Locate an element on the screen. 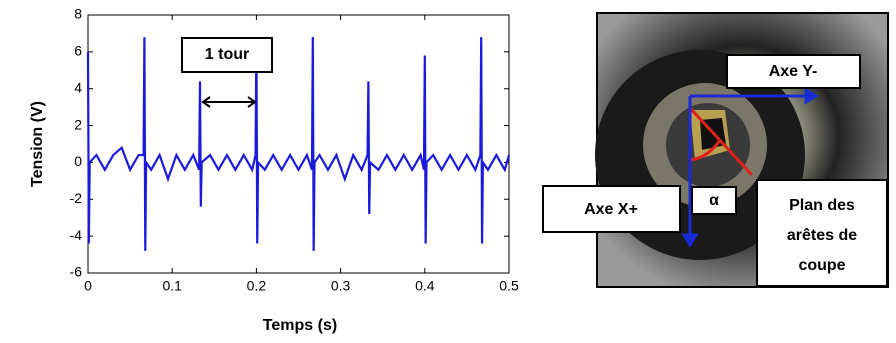 The image size is (896, 343). x-tick-label: 0 is located at coordinates (88, 286).